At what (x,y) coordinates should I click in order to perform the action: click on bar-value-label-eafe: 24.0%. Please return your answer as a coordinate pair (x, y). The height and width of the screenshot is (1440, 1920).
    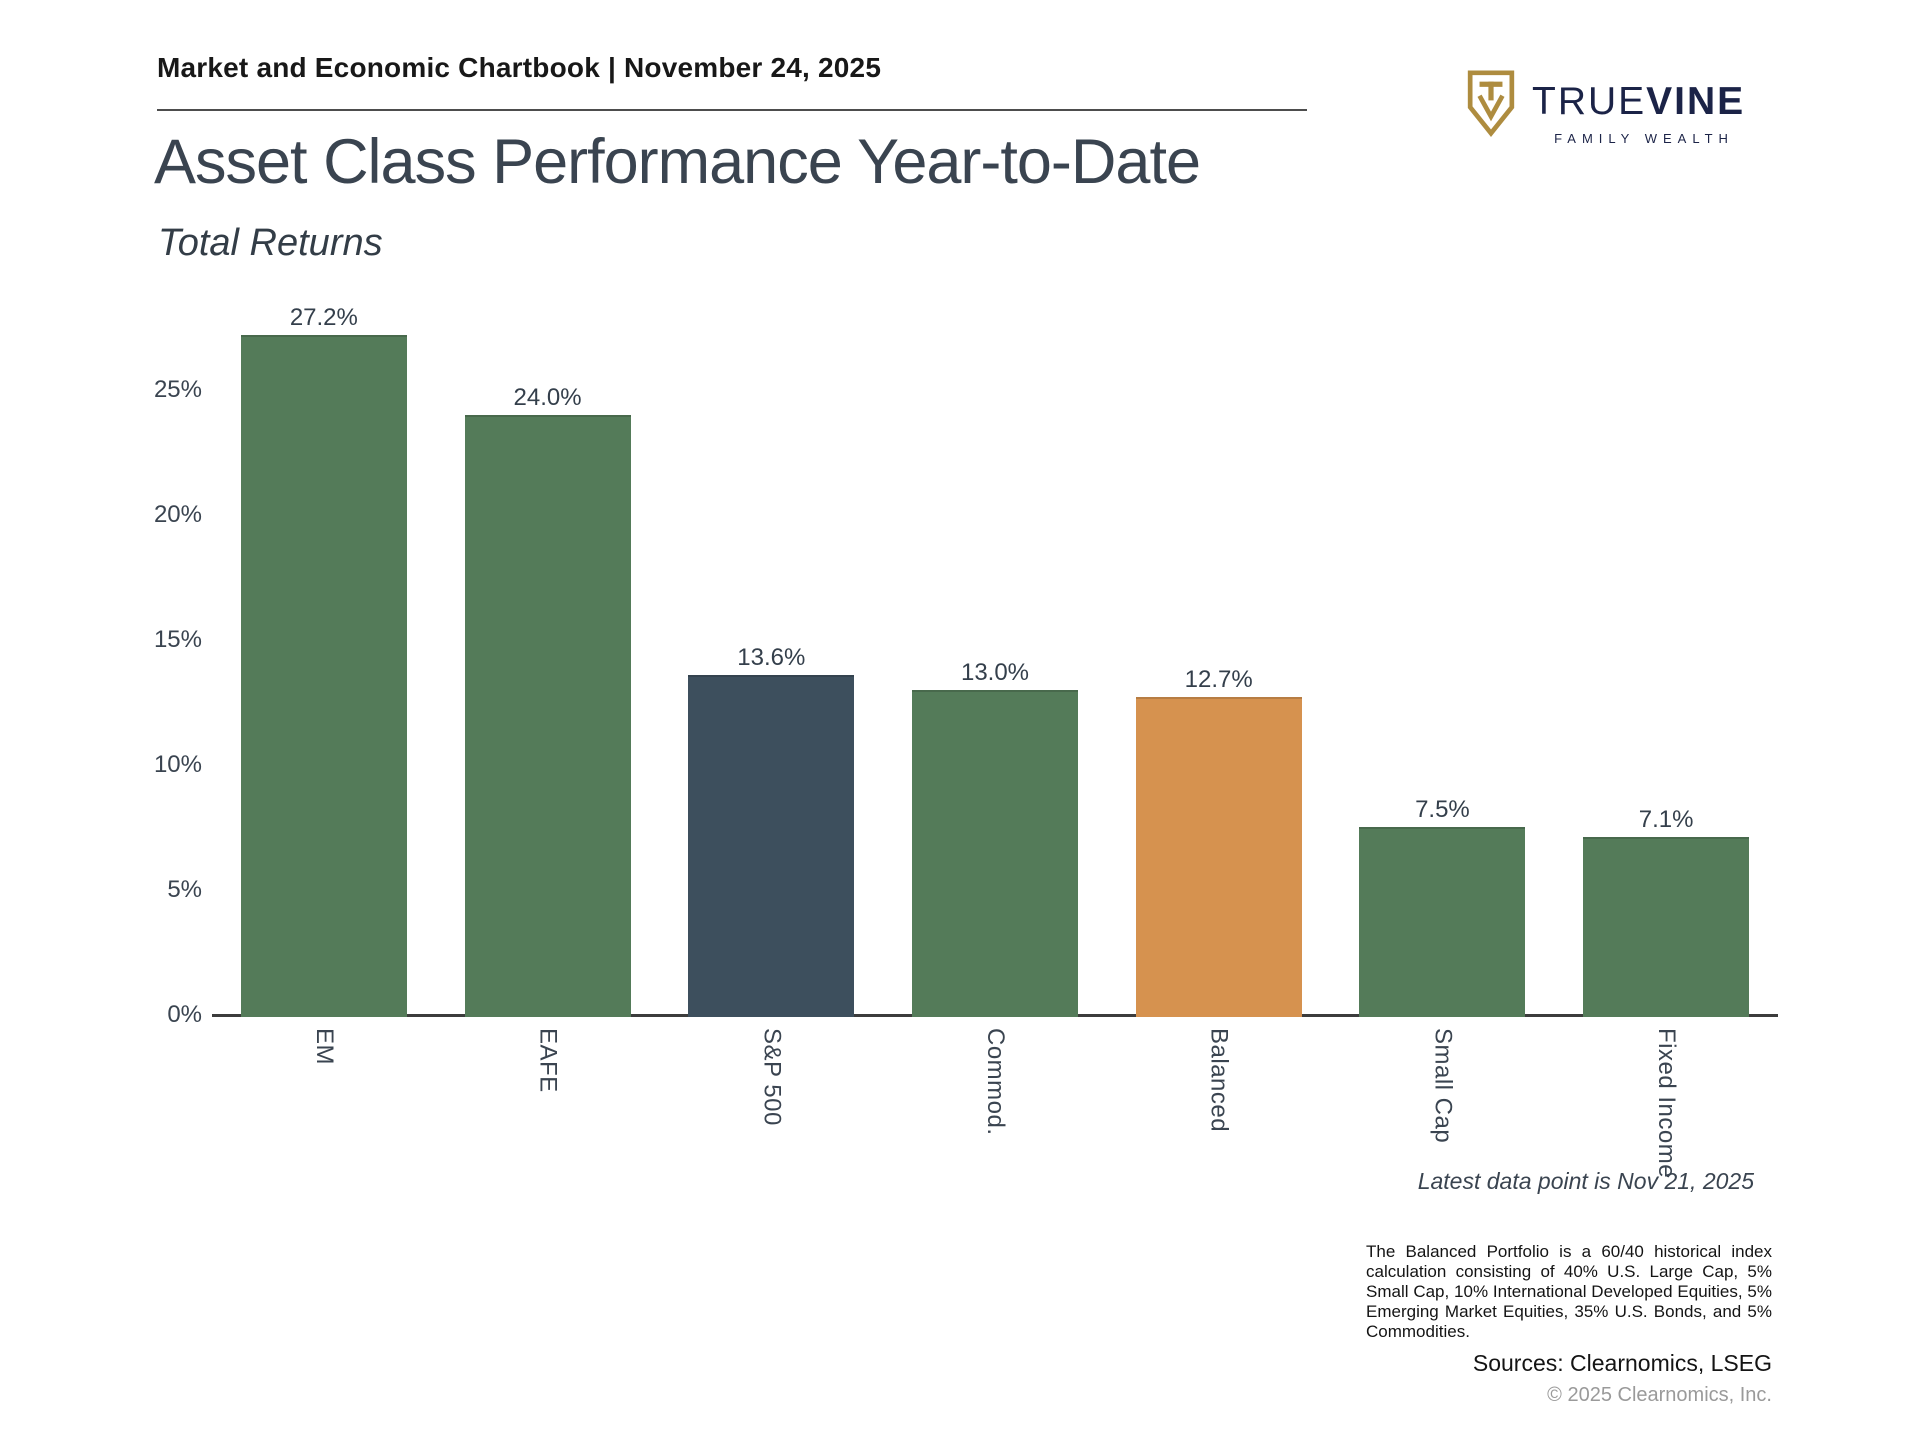
    Looking at the image, I should click on (547, 397).